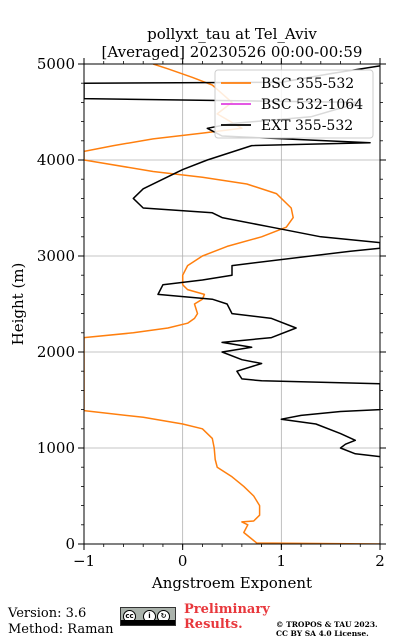 This screenshot has height=640, width=400. I want to click on version-text: Version: 3.6, so click(47, 613).